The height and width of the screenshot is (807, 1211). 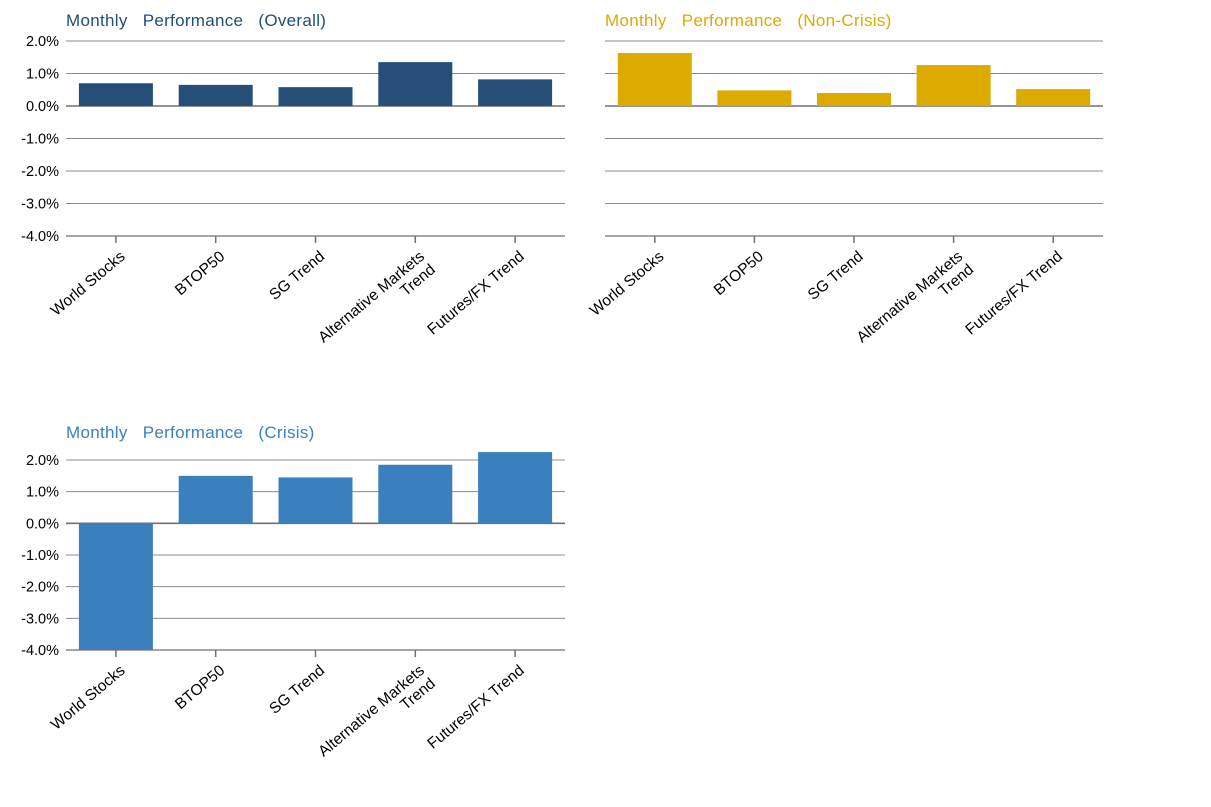 What do you see at coordinates (190, 432) in the screenshot?
I see `chart-title: Monthly Performance (Crisis)` at bounding box center [190, 432].